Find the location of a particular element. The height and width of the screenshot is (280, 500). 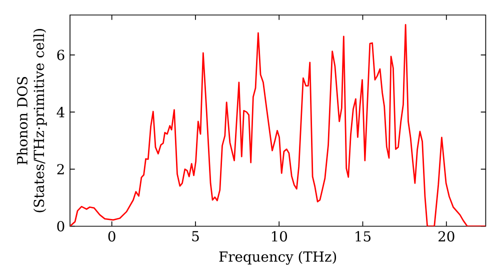

x-axis-title: Frequency (THz) is located at coordinates (277, 258).